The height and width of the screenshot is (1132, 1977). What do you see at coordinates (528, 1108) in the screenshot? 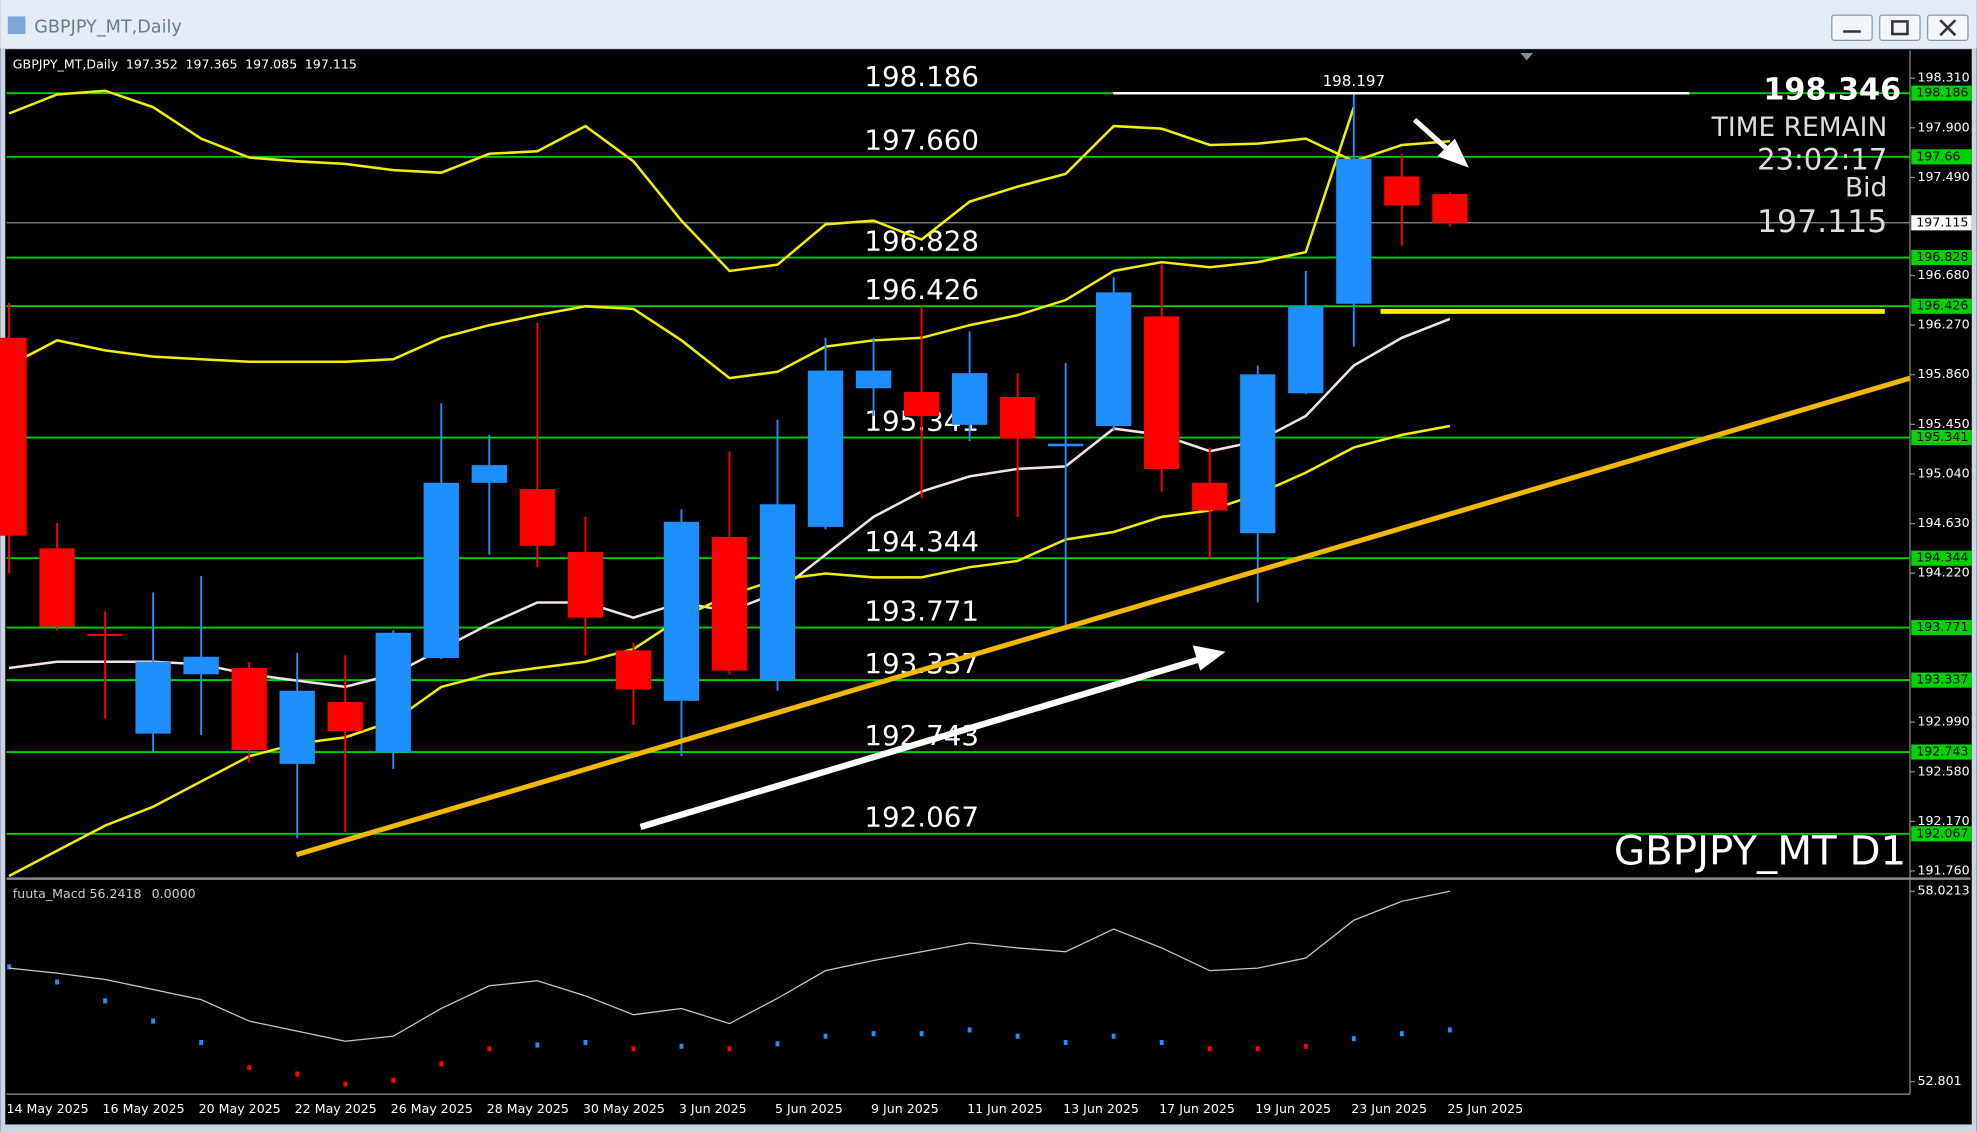
I see `x-tick-label: 28 May 2025` at bounding box center [528, 1108].